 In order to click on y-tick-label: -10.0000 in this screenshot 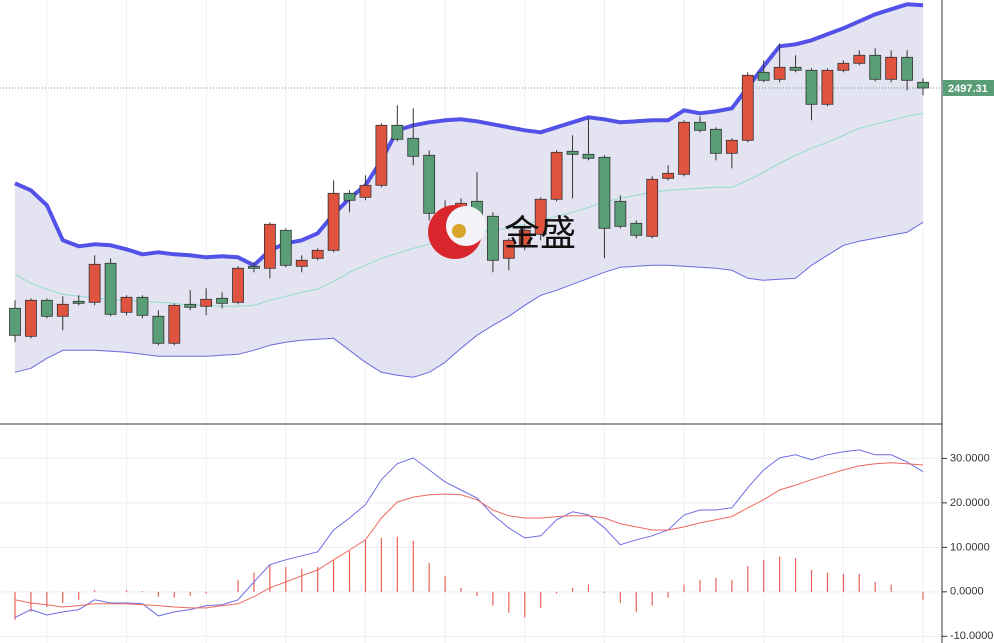, I will do `click(971, 636)`.